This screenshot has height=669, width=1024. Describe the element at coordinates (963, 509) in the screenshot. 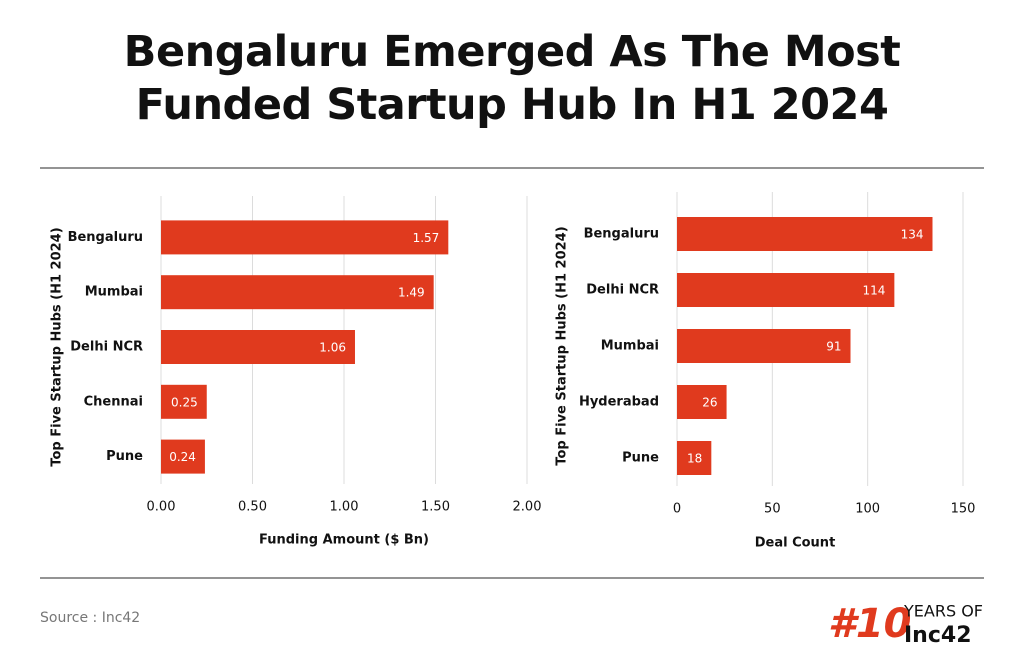

I see `x-tick-label: 150` at that location.